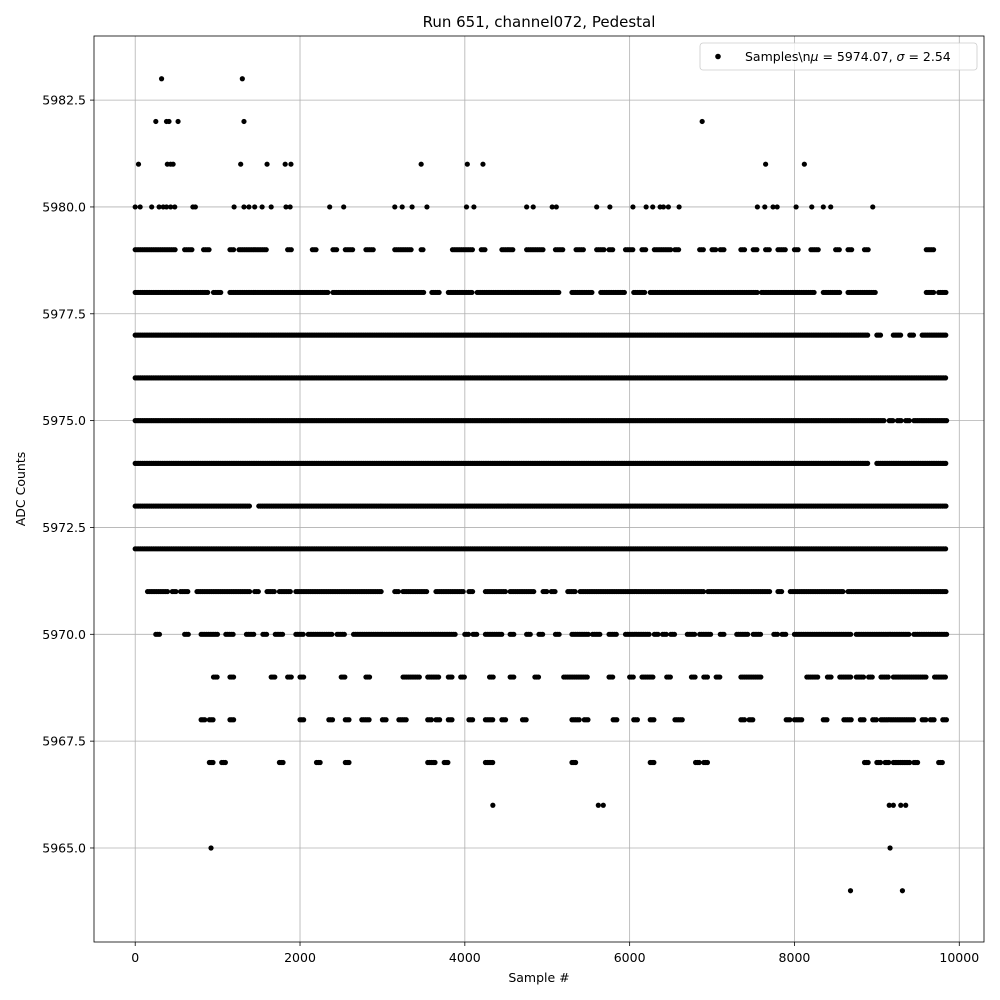  Describe the element at coordinates (927, 56) in the screenshot. I see `legend-sigma-value: = 2.54` at that location.